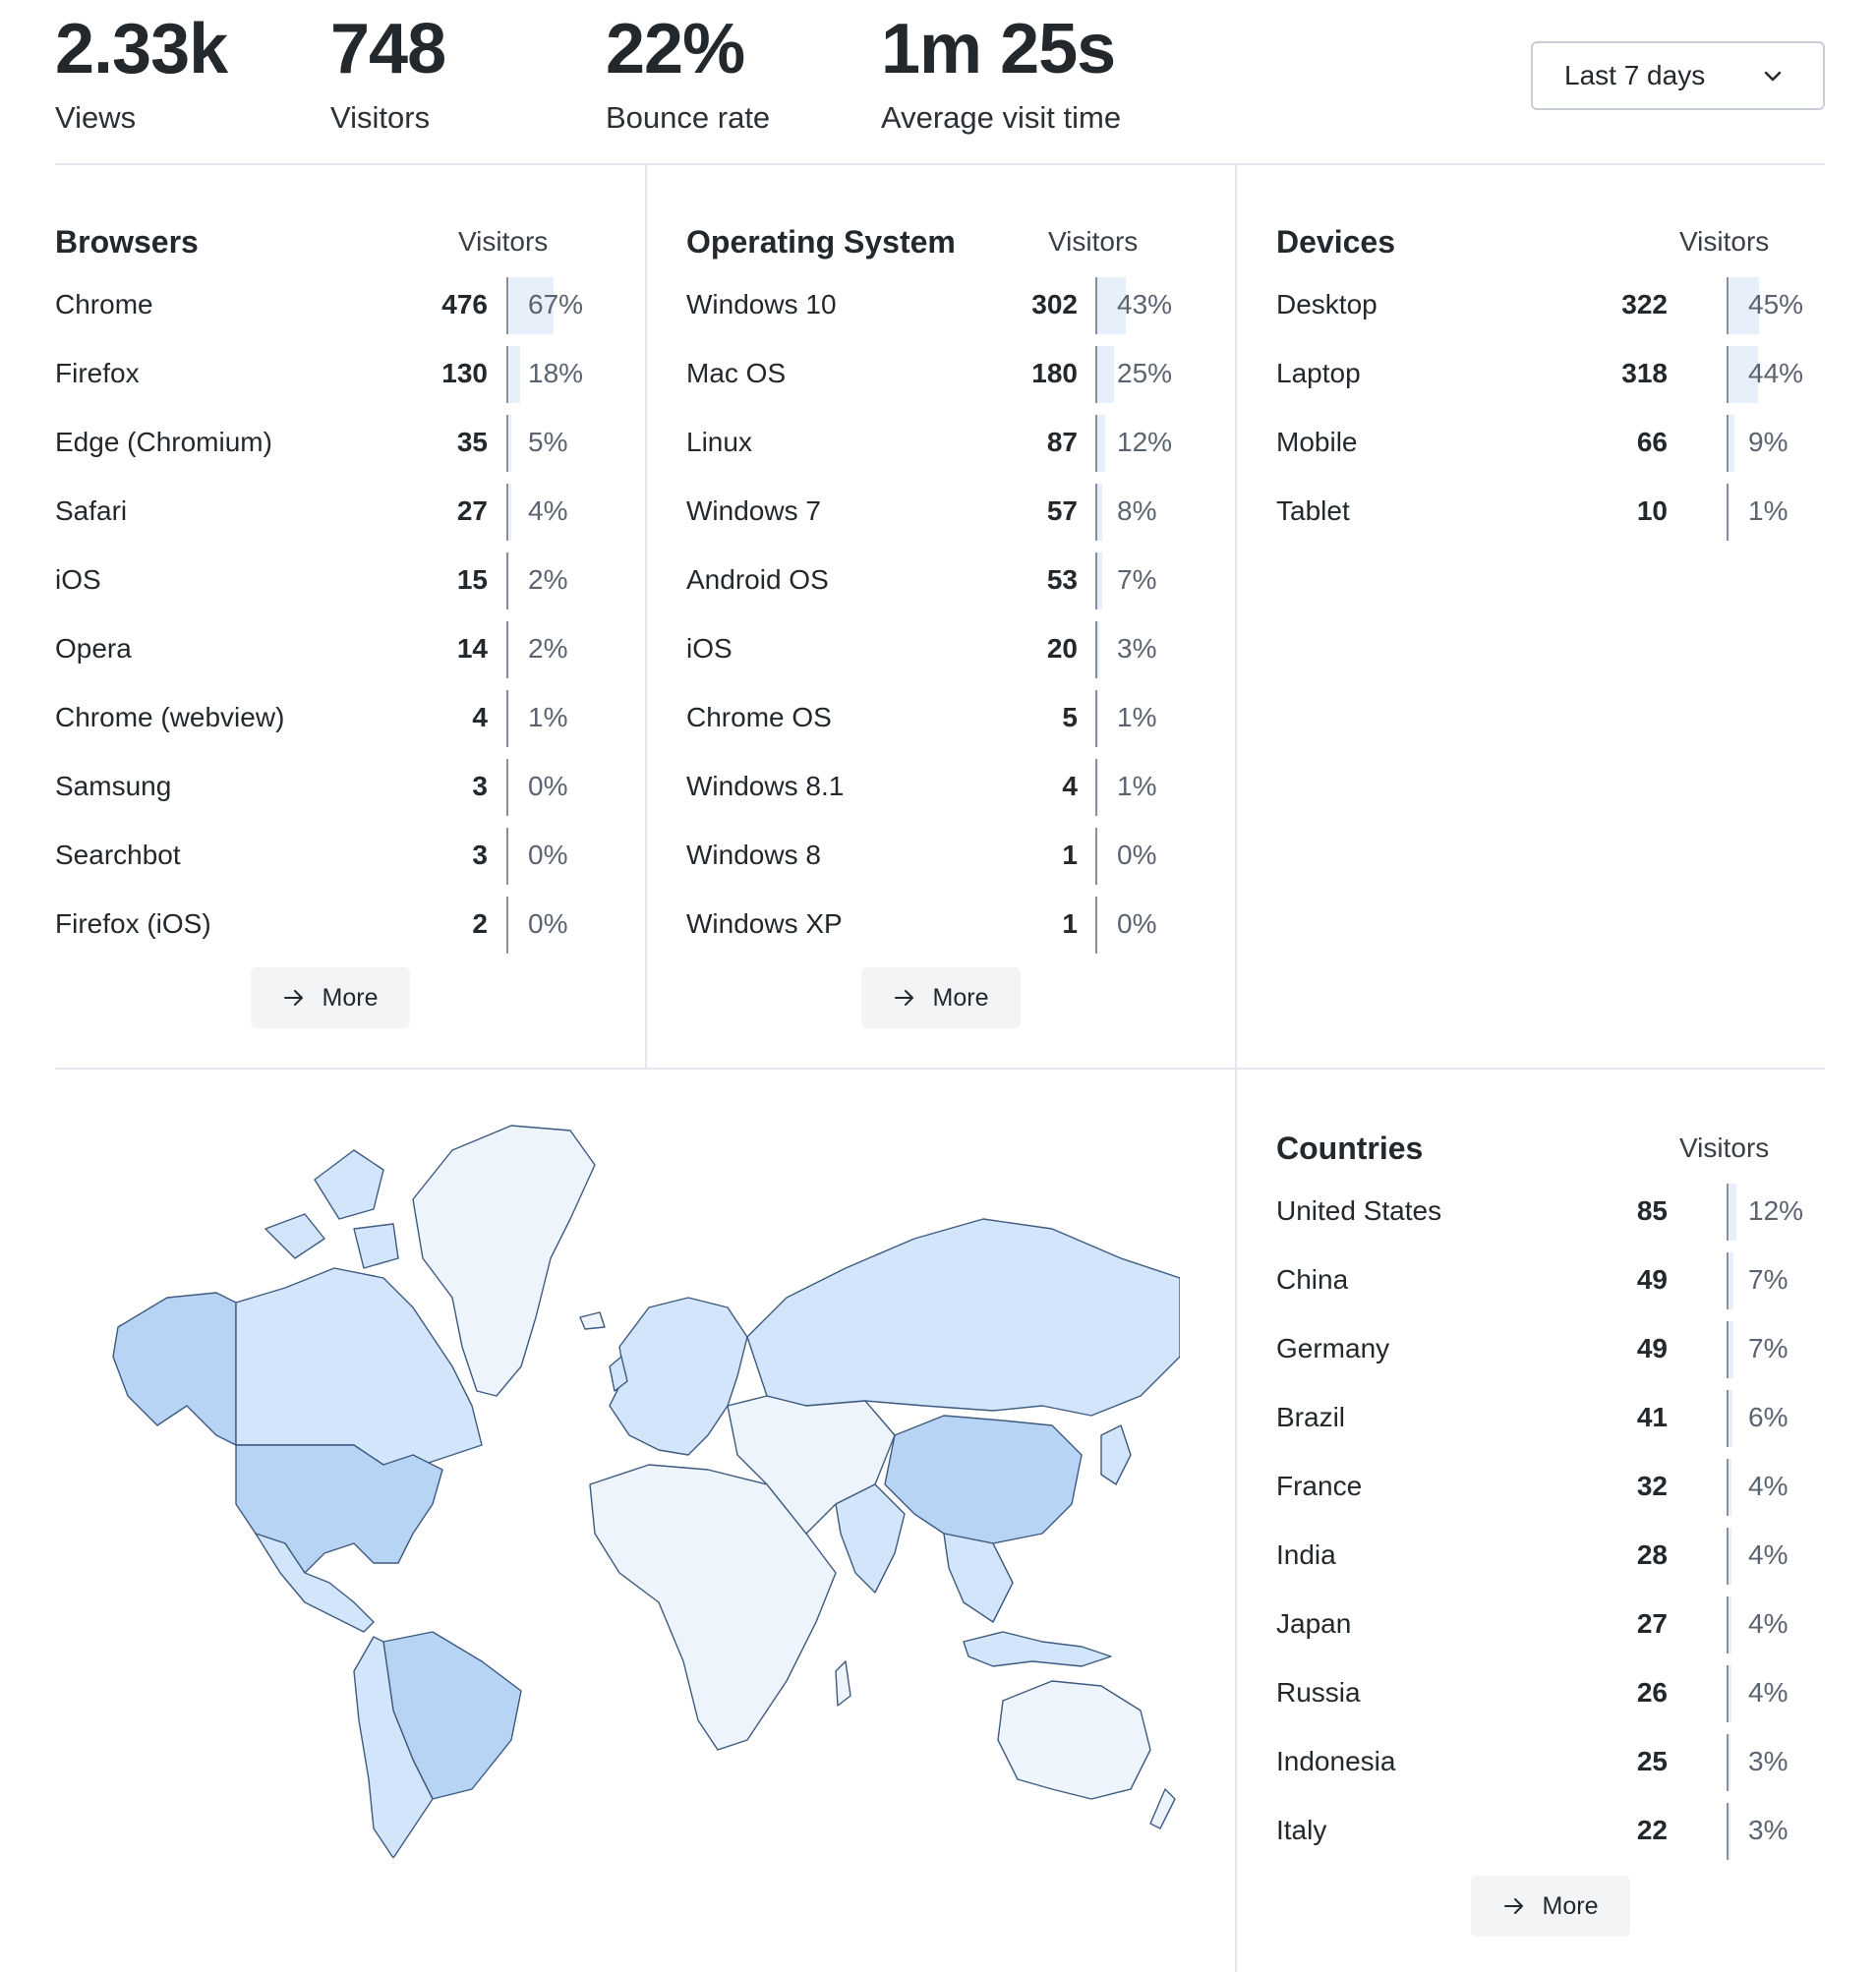 The image size is (1876, 1972). Describe the element at coordinates (1652, 442) in the screenshot. I see `row-count: 66` at that location.